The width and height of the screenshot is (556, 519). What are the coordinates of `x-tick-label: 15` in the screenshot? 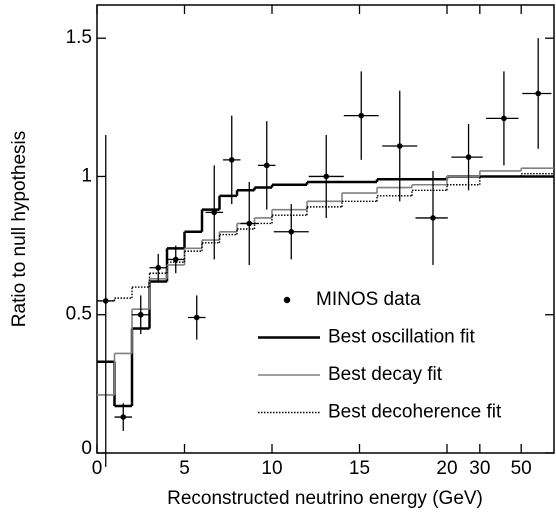 It's located at (359, 468).